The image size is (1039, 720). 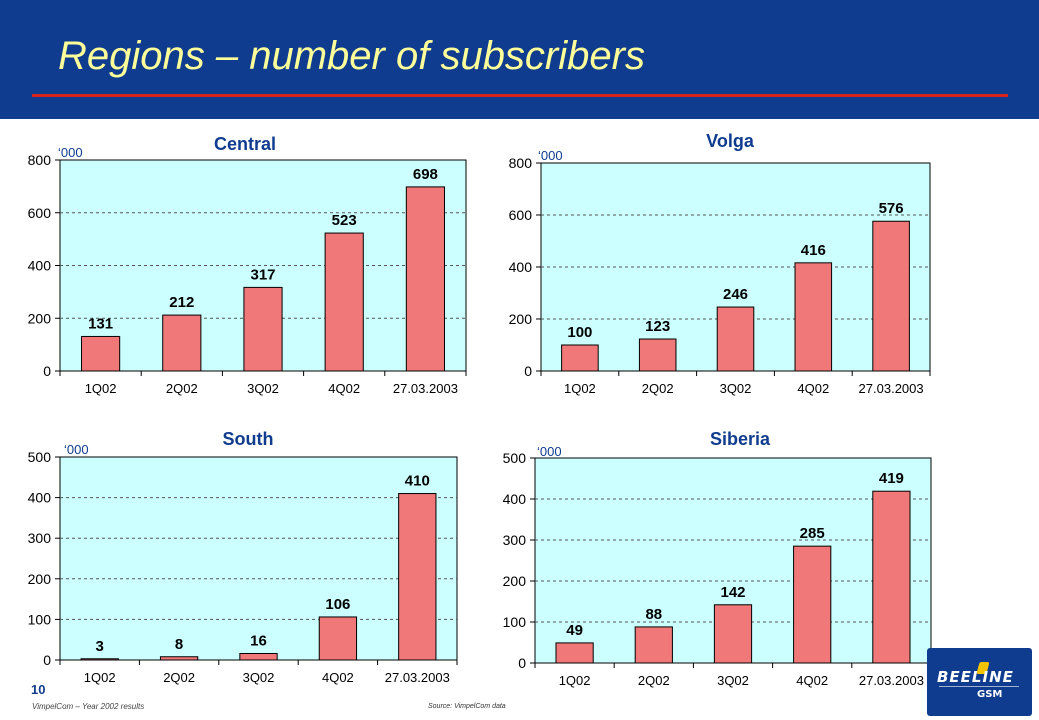 What do you see at coordinates (181, 302) in the screenshot?
I see `data-label: 212` at bounding box center [181, 302].